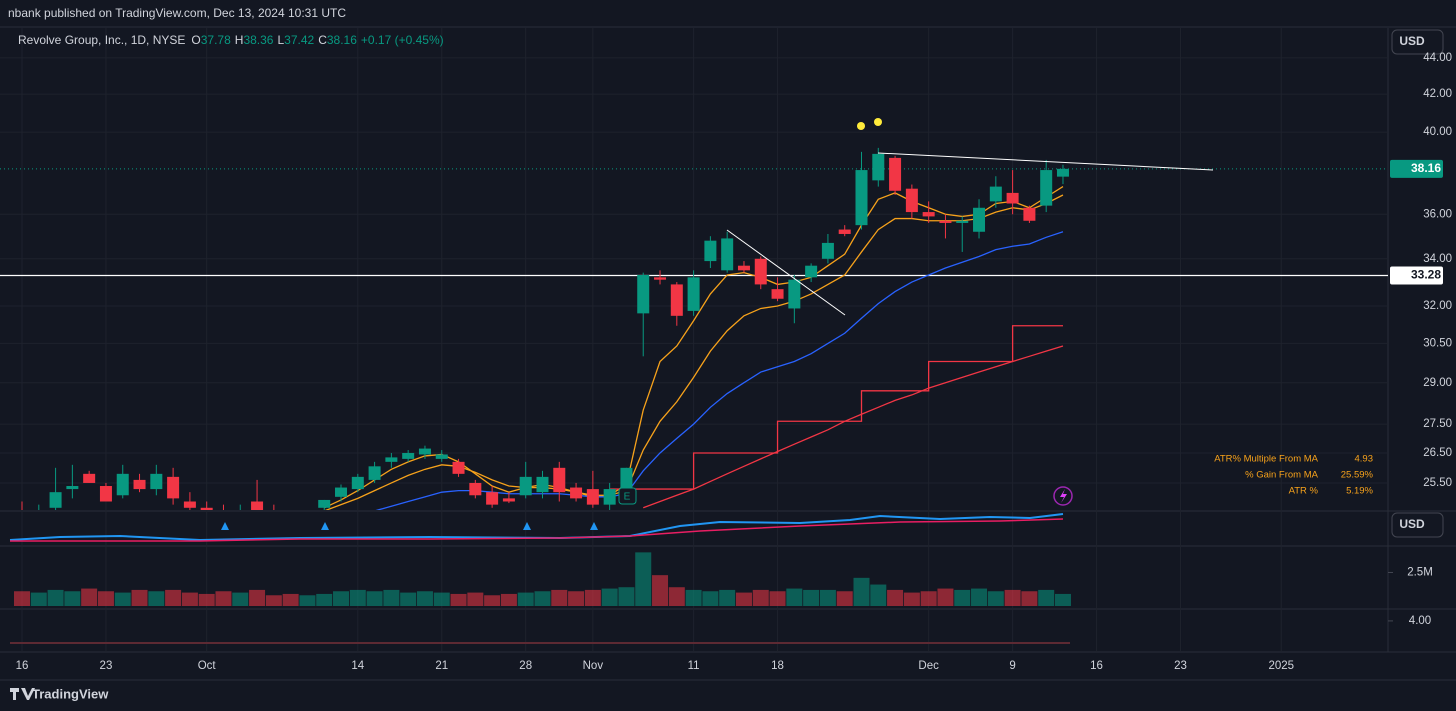 The image size is (1456, 711). Describe the element at coordinates (853, 427) in the screenshot. I see `overlay-line` at that location.